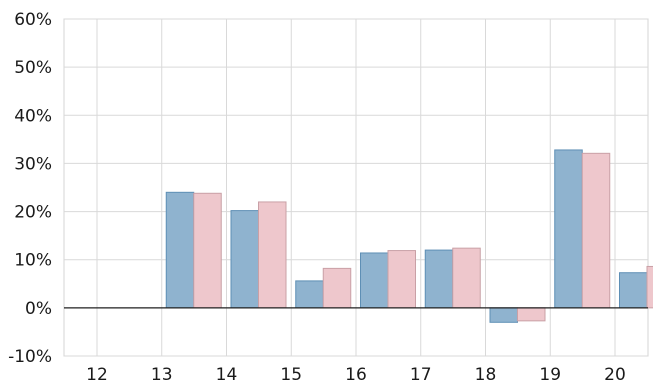 This screenshot has width=653, height=385. Describe the element at coordinates (227, 375) in the screenshot. I see `x-tick-label: 14` at that location.